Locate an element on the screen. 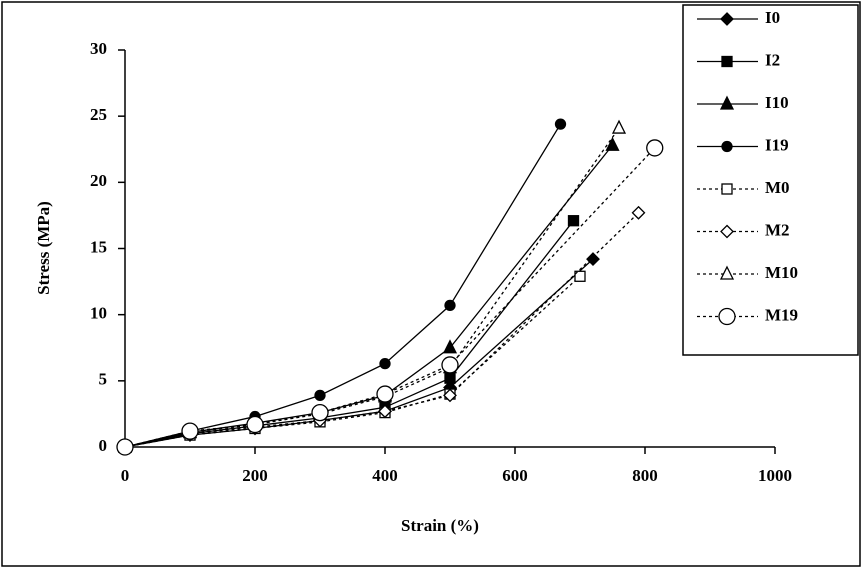 Image resolution: width=864 pixels, height=570 pixels. y-tick-label: 5 is located at coordinates (103, 379).